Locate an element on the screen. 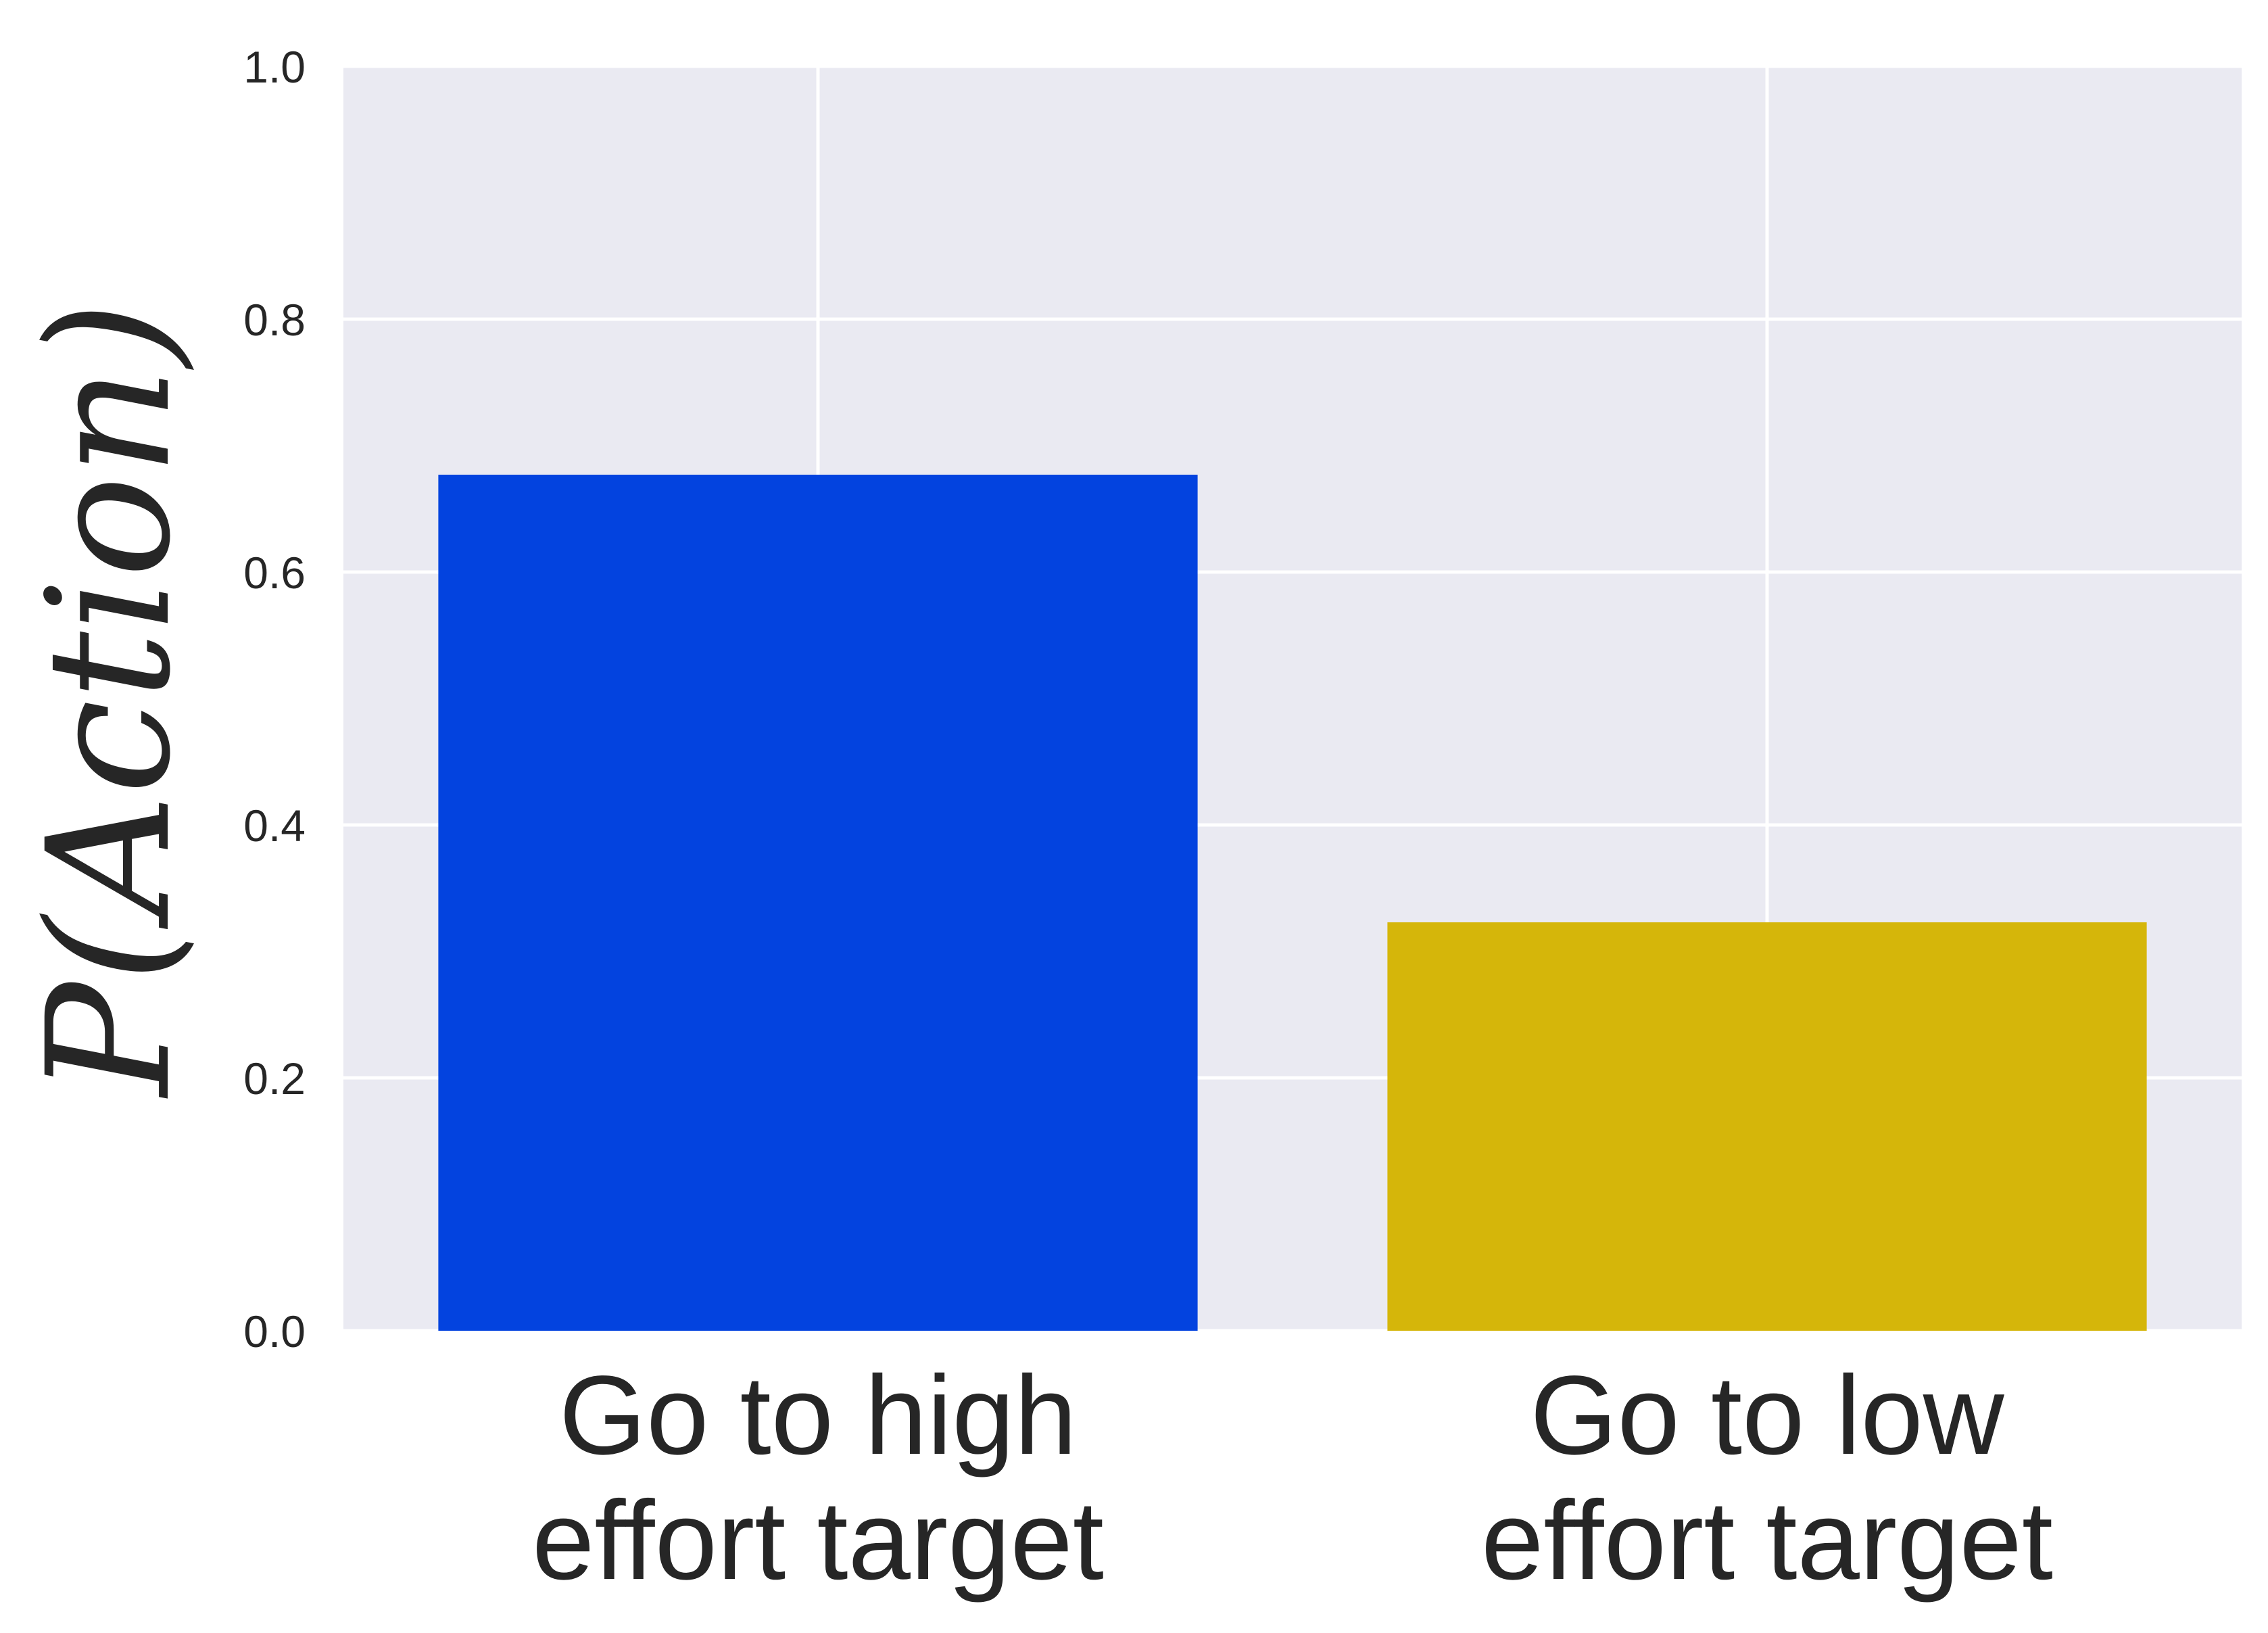  x-tick-label: Go to low effort target is located at coordinates (1767, 1478).